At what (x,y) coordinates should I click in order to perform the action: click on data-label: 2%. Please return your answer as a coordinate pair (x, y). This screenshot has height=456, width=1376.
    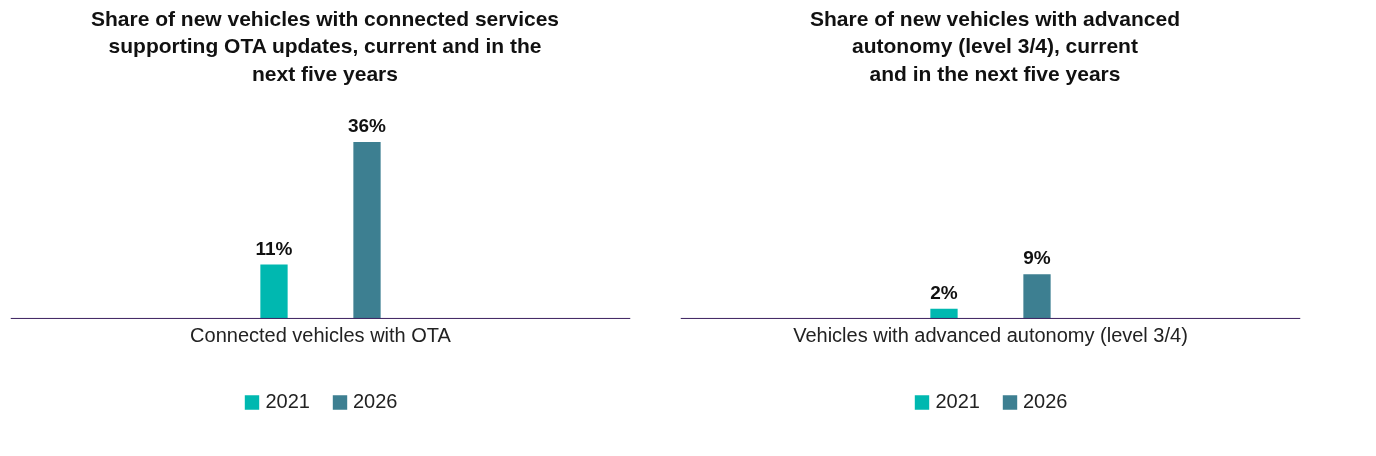
    Looking at the image, I should click on (944, 292).